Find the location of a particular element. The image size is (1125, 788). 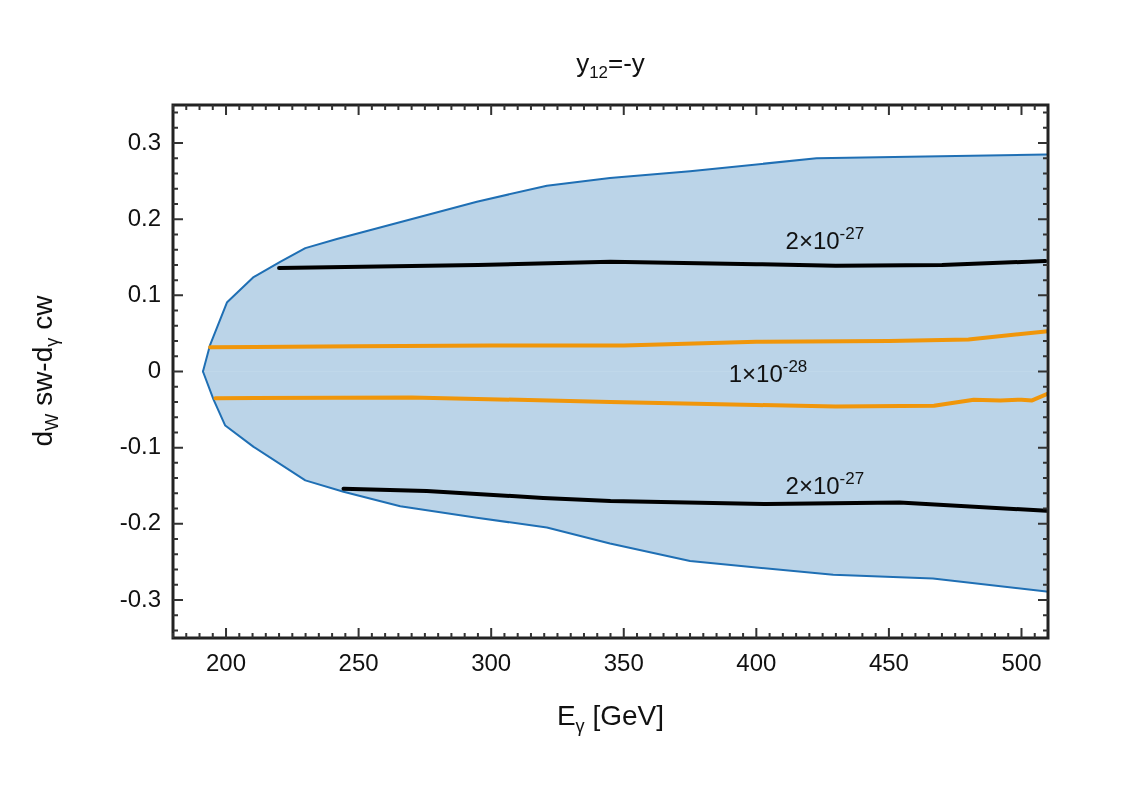

x-tick-label: 300 is located at coordinates (491, 663).